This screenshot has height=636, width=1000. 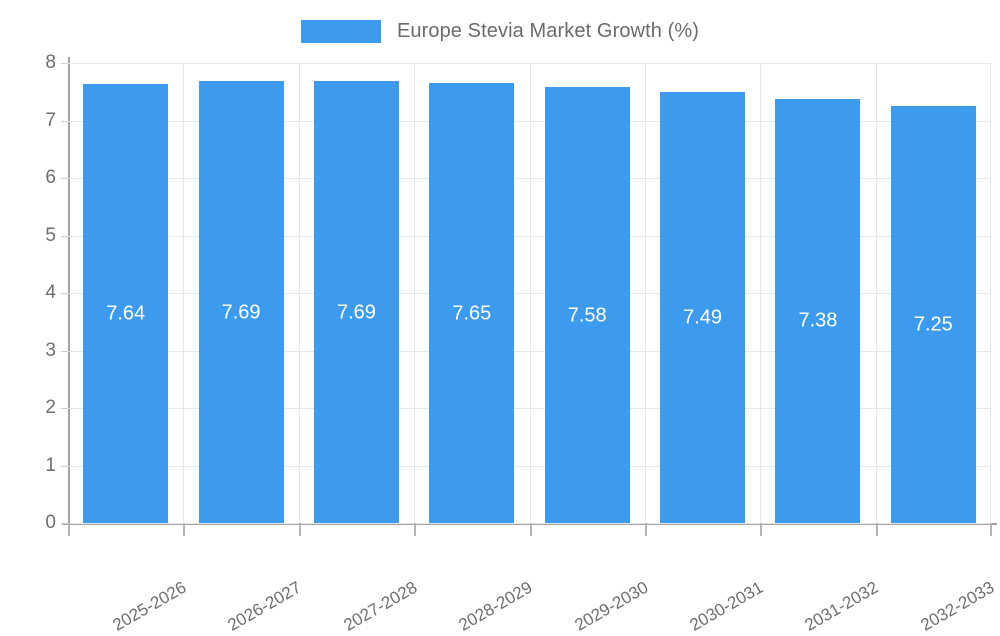 I want to click on y-axis-tick-label: 8, so click(x=50, y=62).